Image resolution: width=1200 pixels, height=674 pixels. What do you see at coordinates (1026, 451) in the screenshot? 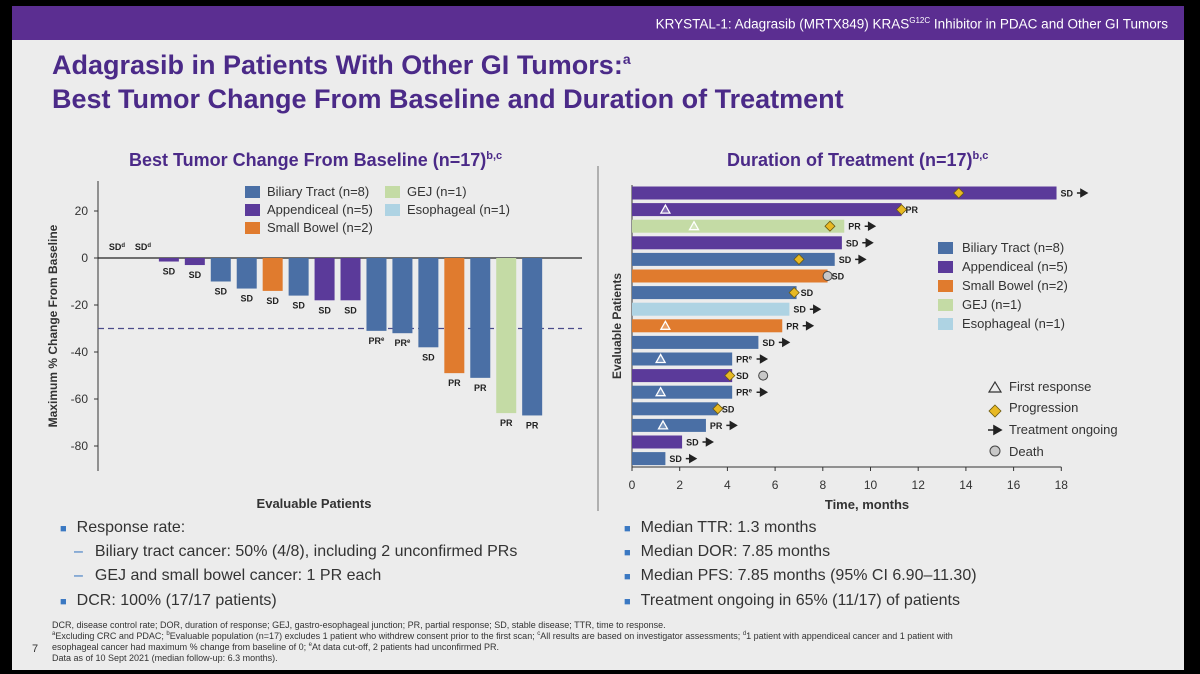
I see `marker-legend-label: Death` at bounding box center [1026, 451].